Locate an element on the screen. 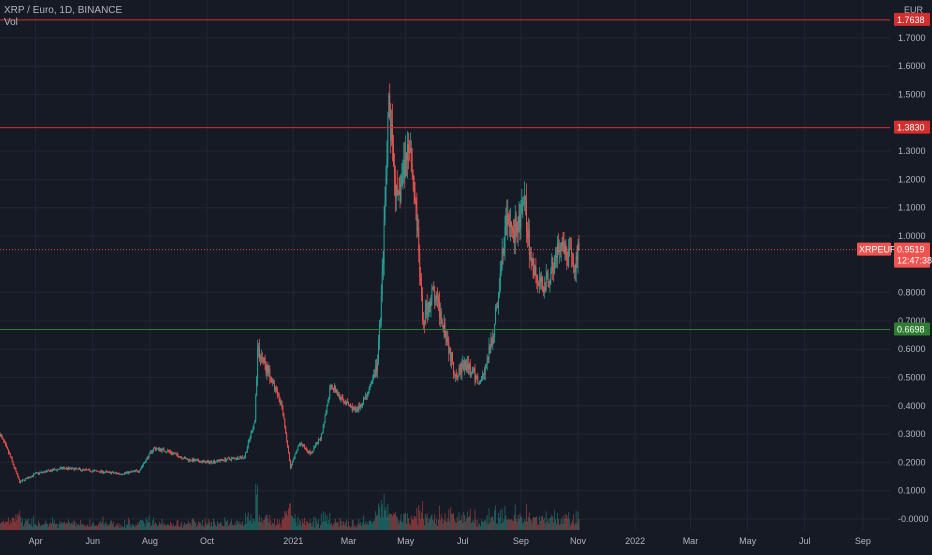  time-axis-label: Nov is located at coordinates (578, 541).